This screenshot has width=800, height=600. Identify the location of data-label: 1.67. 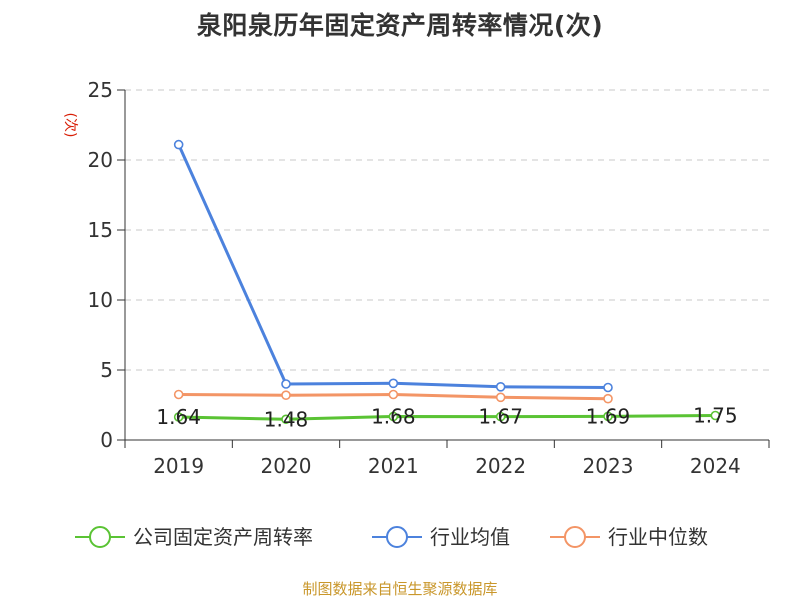
(500, 417).